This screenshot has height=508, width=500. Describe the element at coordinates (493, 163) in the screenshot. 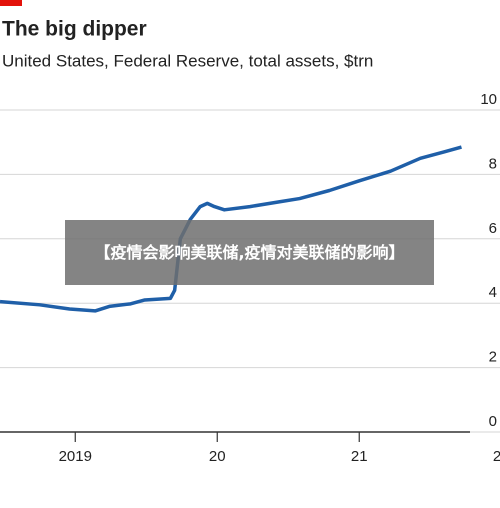

I see `y-tick-label: 8` at that location.